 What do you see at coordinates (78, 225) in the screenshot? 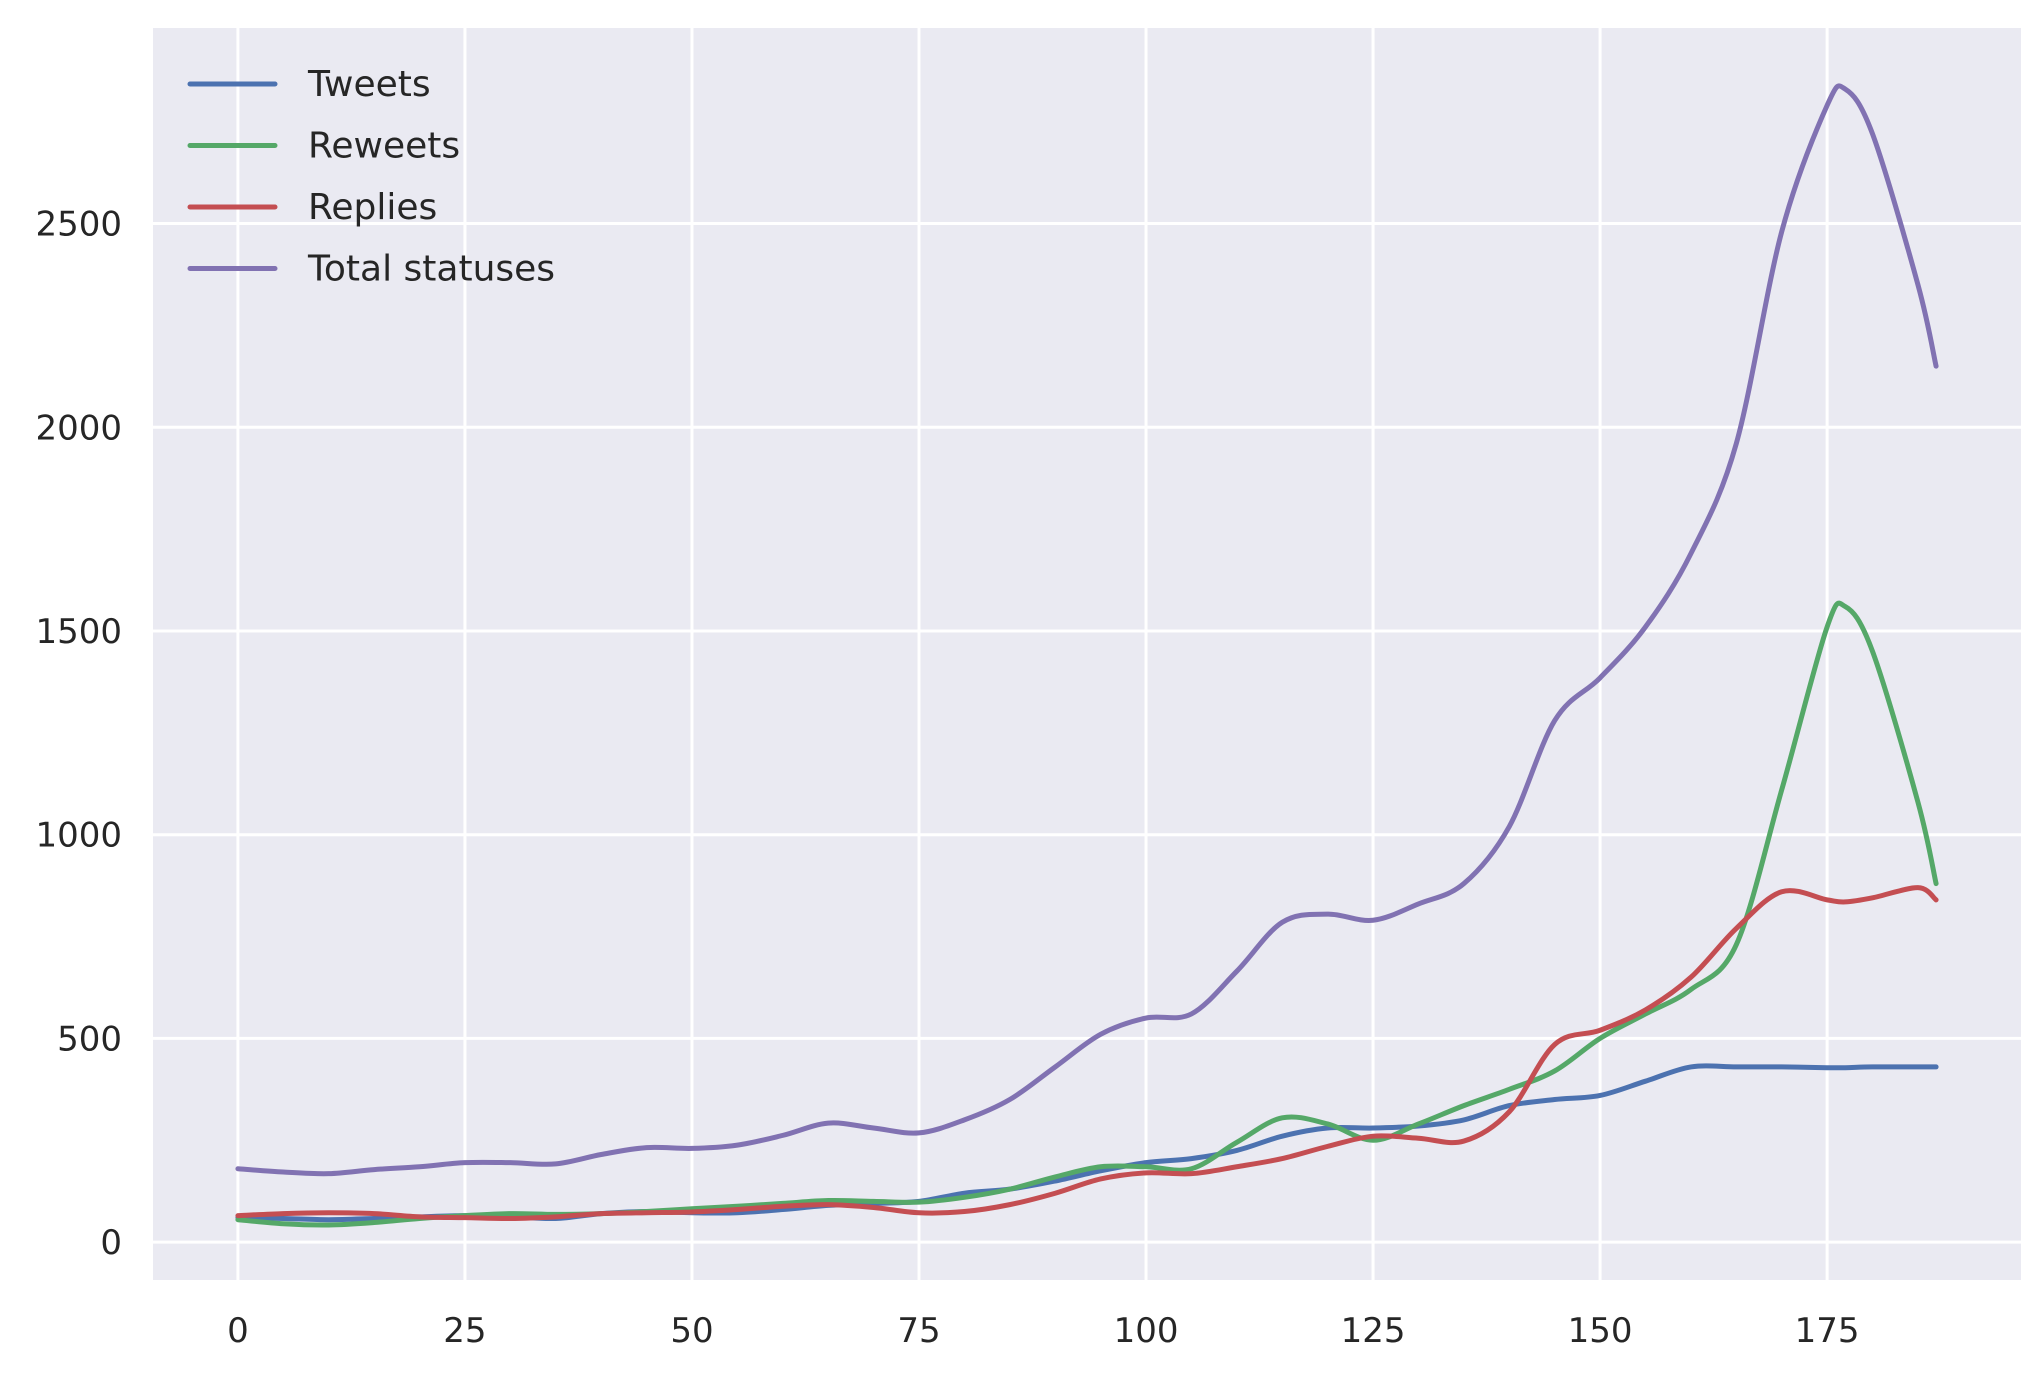
I see `y-tick-label: 2500` at bounding box center [78, 225].